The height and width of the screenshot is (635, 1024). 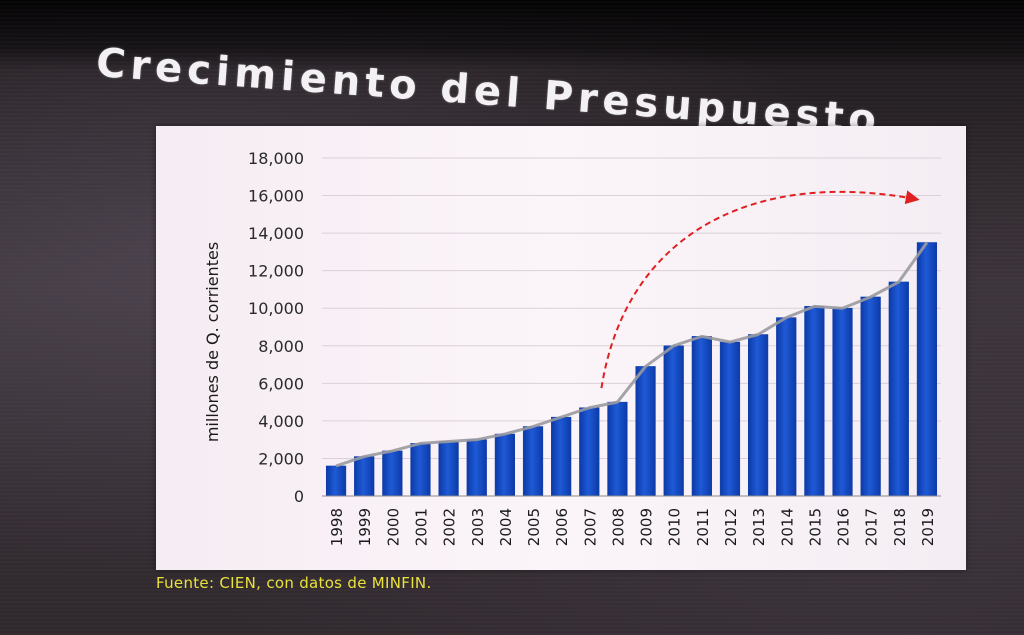 I want to click on x-tick-label: 2014, so click(x=787, y=527).